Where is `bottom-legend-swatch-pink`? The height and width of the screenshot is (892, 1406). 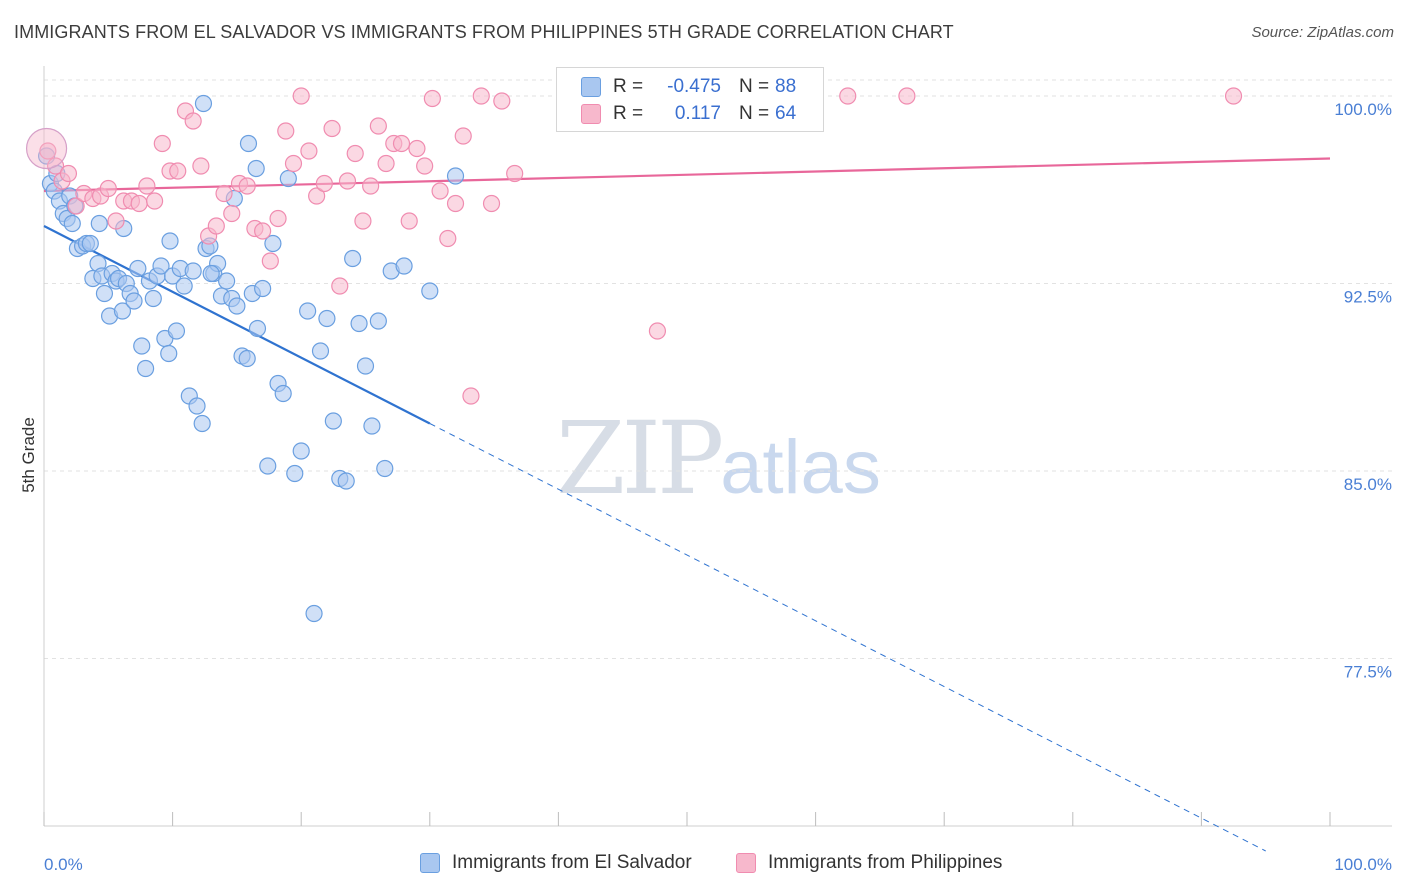
bottom-legend-swatch-pink is located at coordinates (746, 863).